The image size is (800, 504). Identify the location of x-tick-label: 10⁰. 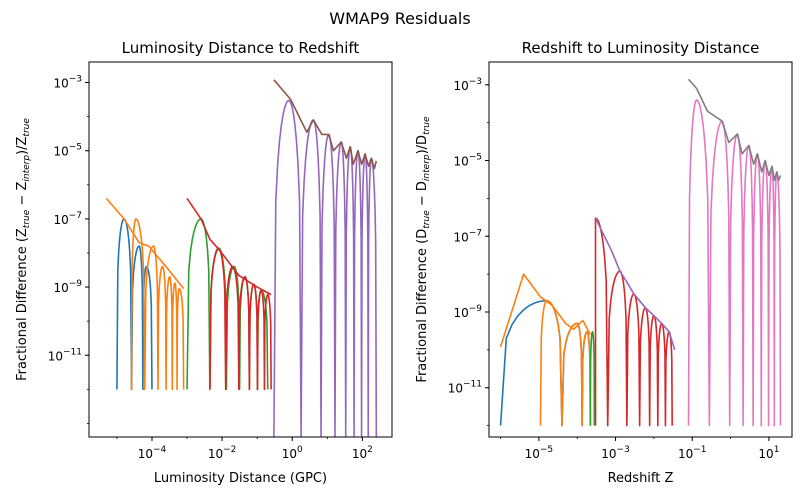
(292, 453).